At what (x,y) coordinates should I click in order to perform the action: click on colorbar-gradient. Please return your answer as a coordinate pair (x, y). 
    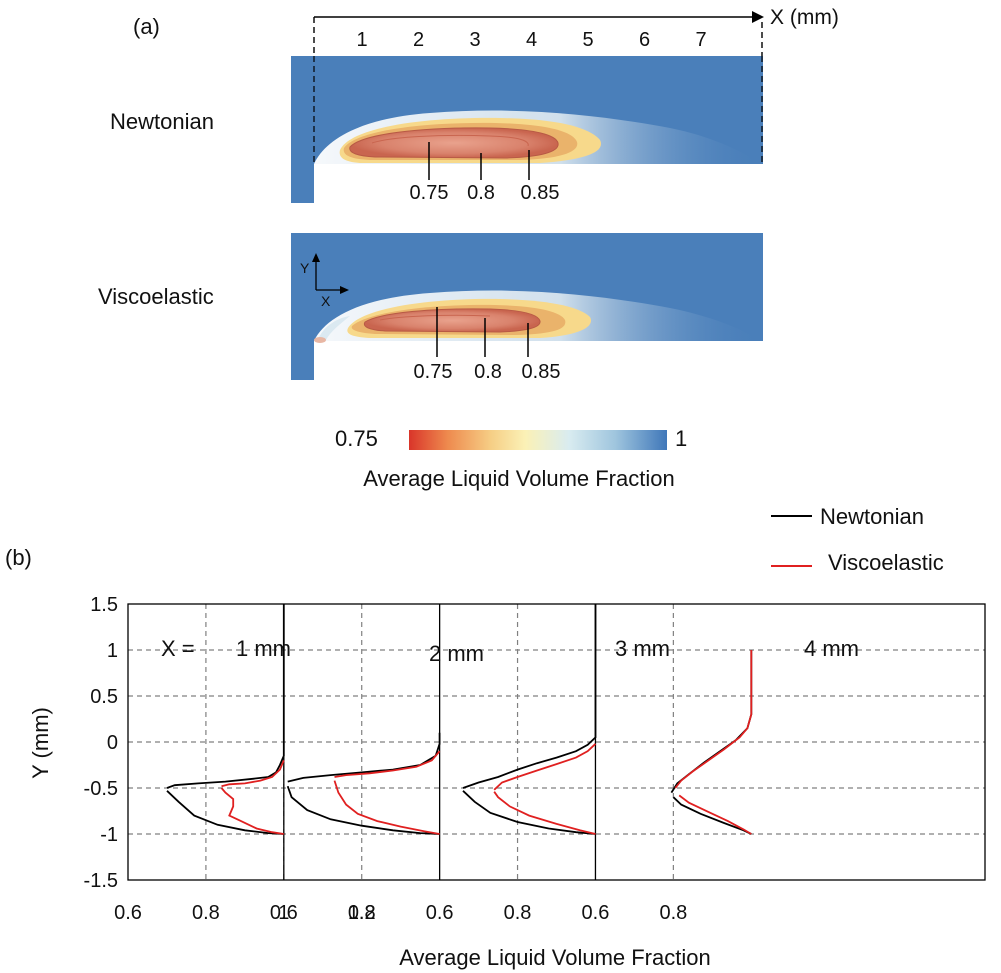
    Looking at the image, I should click on (538, 440).